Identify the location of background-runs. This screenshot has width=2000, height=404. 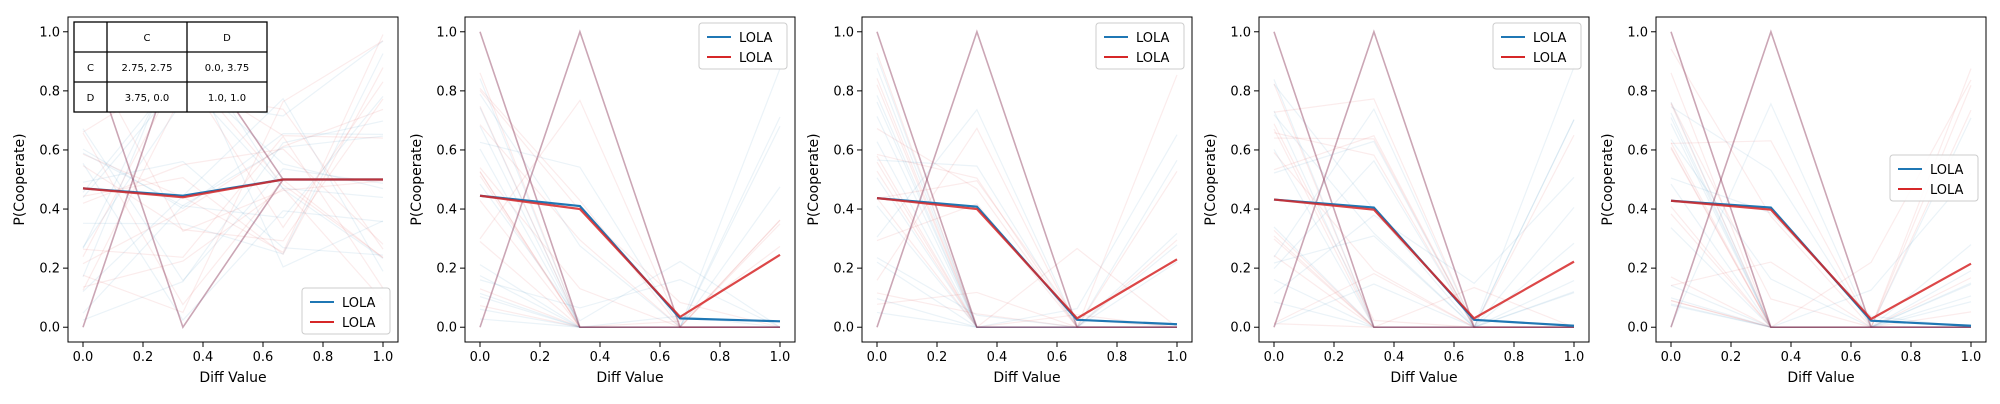
(1027, 179).